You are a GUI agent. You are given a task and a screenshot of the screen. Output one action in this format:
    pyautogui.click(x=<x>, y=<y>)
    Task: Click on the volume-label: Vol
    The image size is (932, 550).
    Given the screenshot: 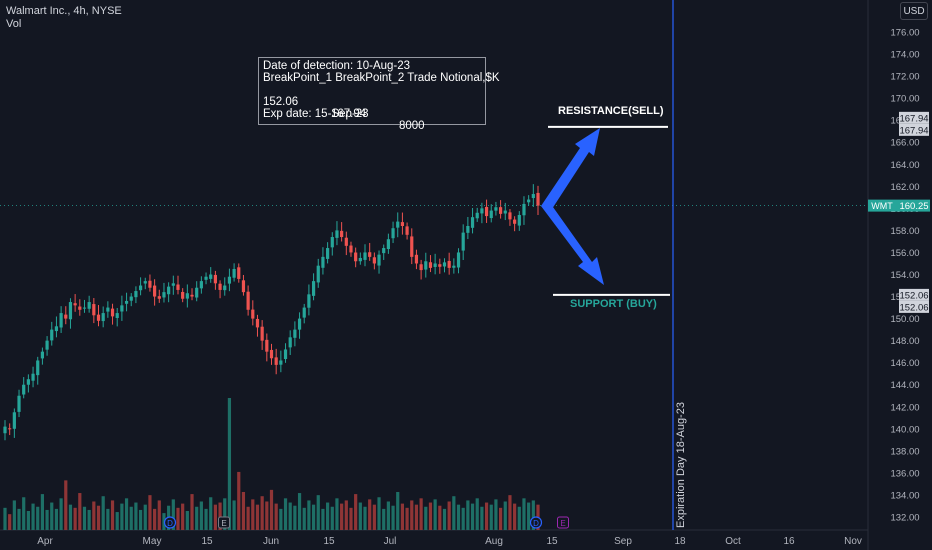 What is the action you would take?
    pyautogui.click(x=14, y=24)
    